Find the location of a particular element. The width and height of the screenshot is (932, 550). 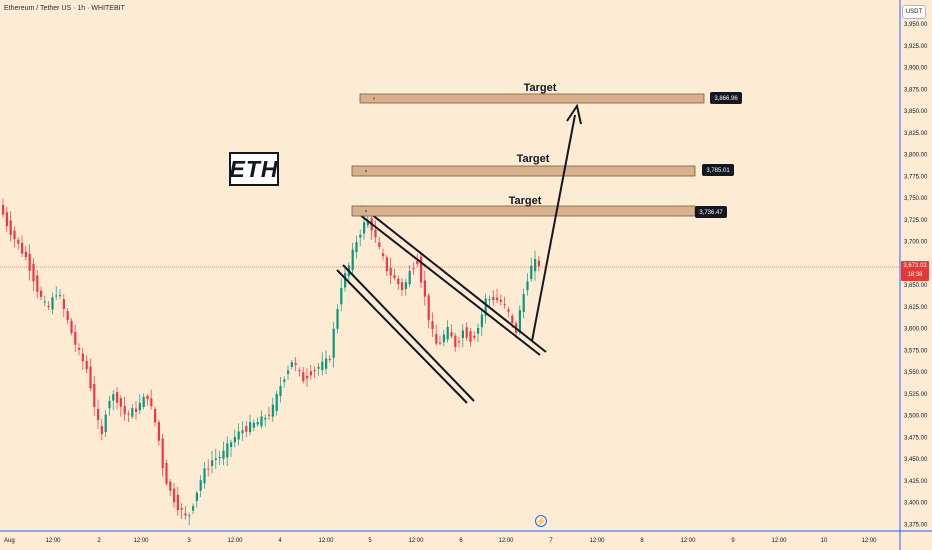

price-axis-label: 3,425.00 is located at coordinates (916, 482).